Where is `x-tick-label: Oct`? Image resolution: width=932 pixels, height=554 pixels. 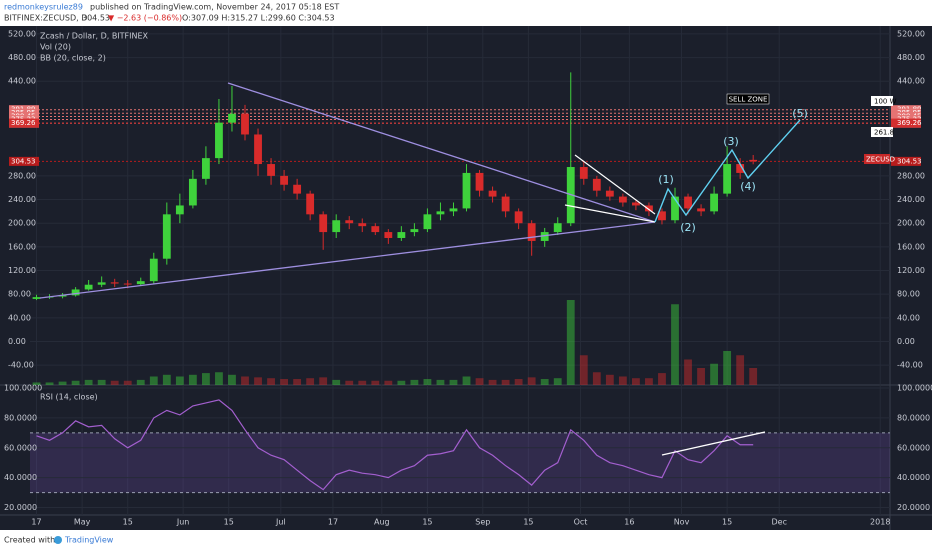
x-tick-label: Oct is located at coordinates (581, 522).